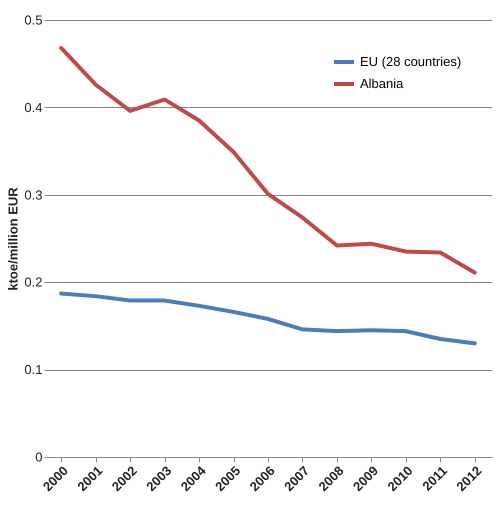 Image resolution: width=504 pixels, height=506 pixels. What do you see at coordinates (382, 83) in the screenshot?
I see `legend-label: Albania` at bounding box center [382, 83].